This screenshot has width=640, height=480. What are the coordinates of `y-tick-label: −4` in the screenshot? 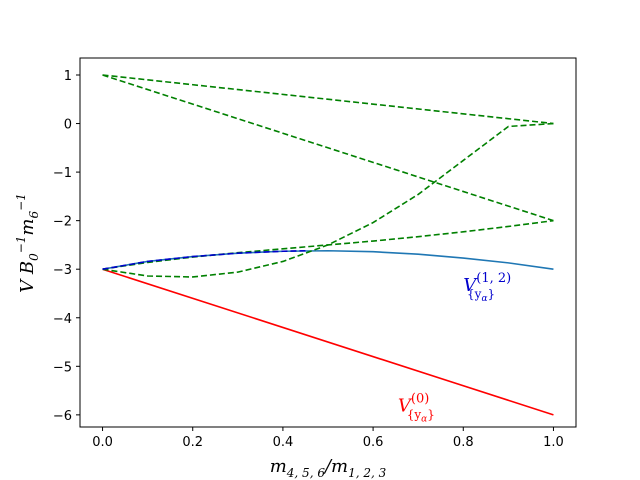 It's located at (62, 319).